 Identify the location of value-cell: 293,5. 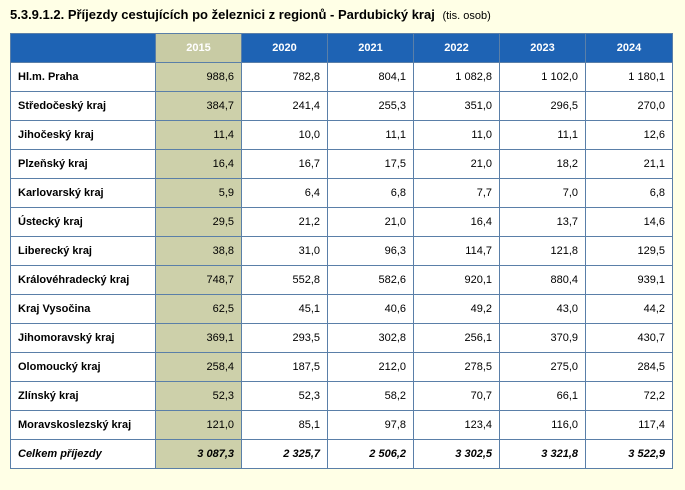
(284, 338).